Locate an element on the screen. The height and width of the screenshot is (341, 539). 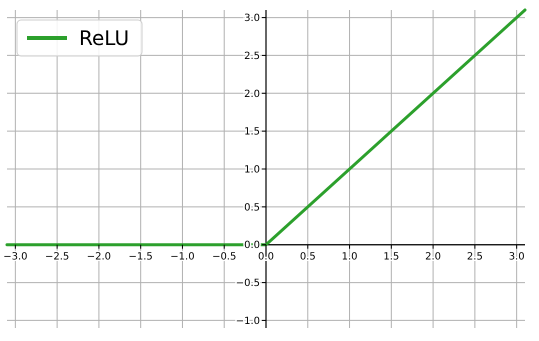
y-tick-label: 2.0 is located at coordinates (252, 94).